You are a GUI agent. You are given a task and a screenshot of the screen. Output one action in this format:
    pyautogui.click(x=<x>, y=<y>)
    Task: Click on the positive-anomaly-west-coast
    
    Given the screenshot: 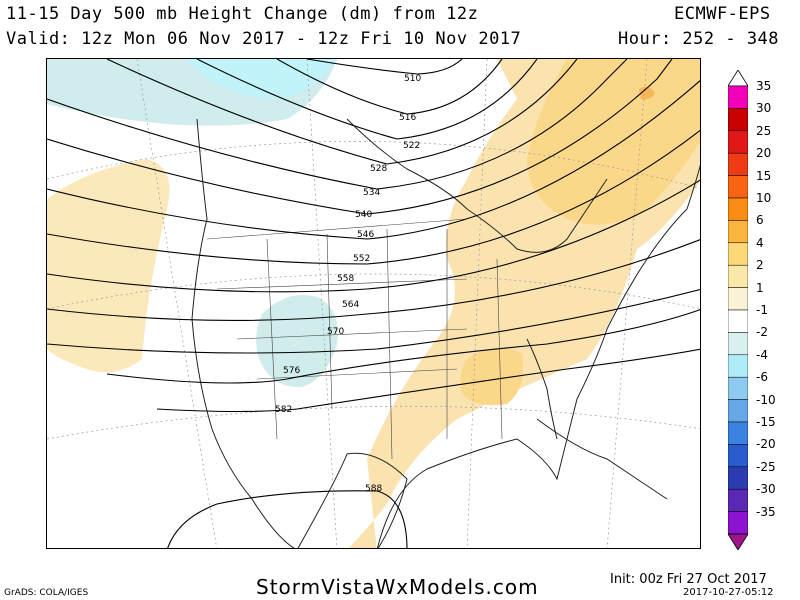 What is the action you would take?
    pyautogui.click(x=108, y=266)
    